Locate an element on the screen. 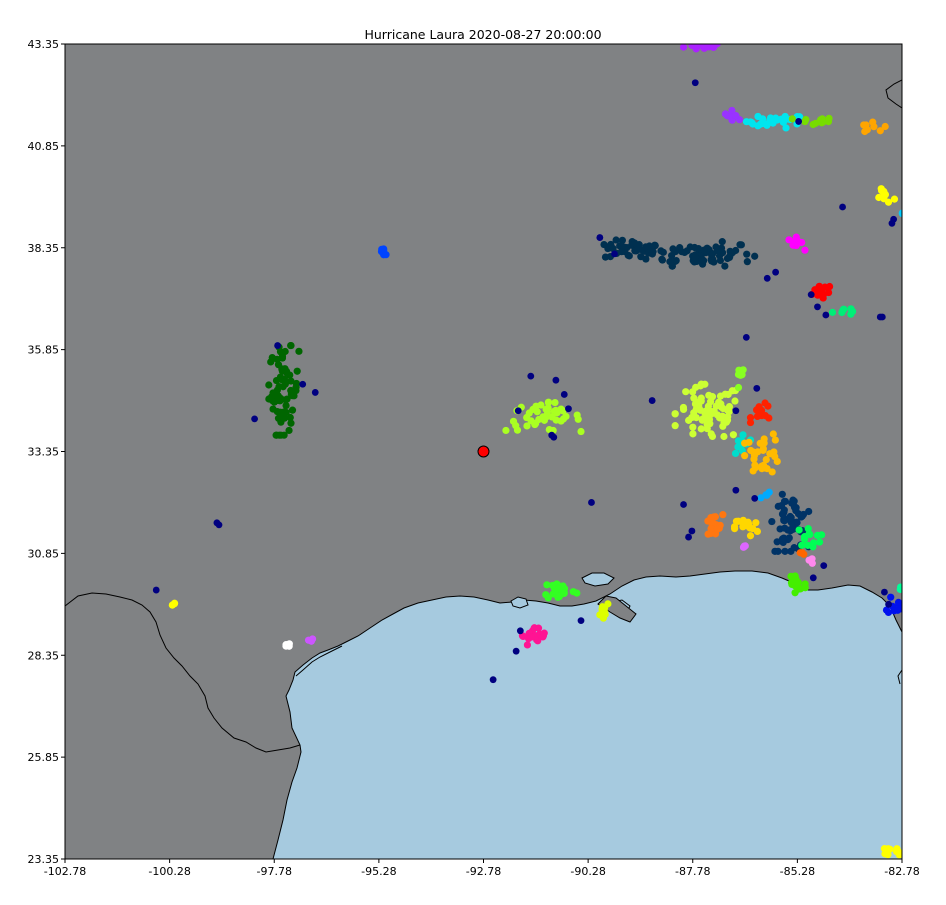  lake-pontchartrain is located at coordinates (598, 579).